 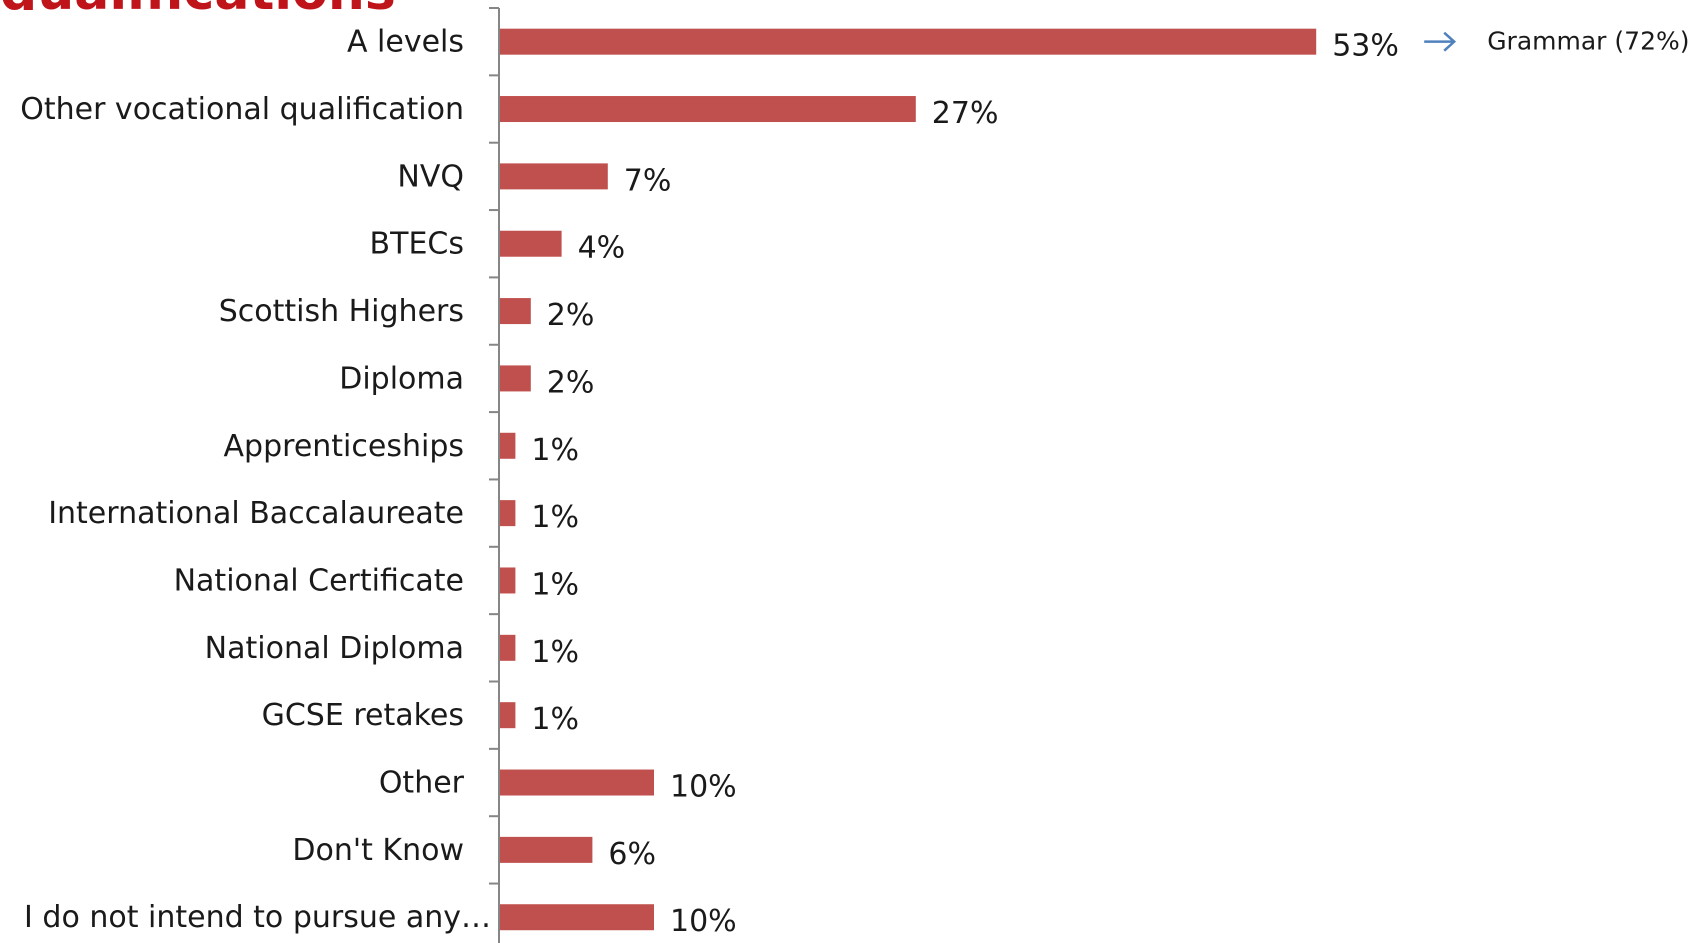 I want to click on value-label: 4%, so click(x=602, y=248).